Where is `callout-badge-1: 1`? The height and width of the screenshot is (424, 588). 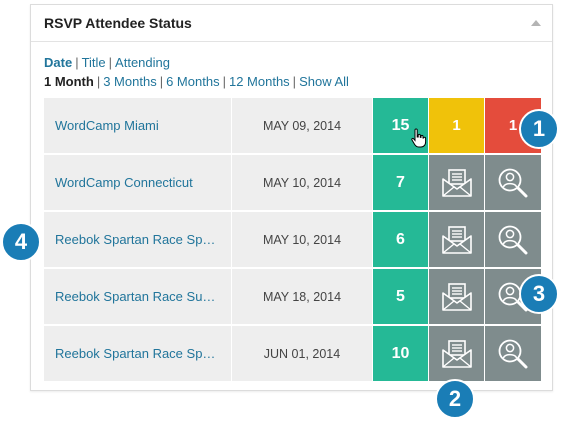 callout-badge-1: 1 is located at coordinates (539, 129).